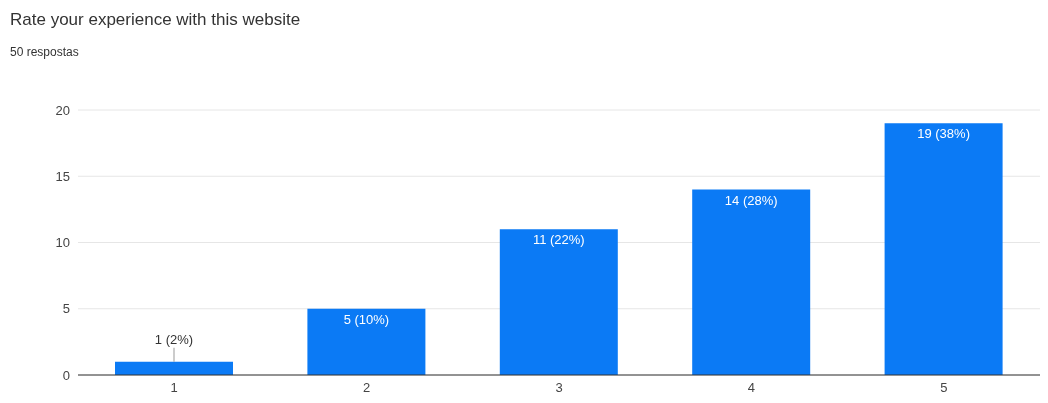  Describe the element at coordinates (62, 110) in the screenshot. I see `y-tick-label: 20` at that location.